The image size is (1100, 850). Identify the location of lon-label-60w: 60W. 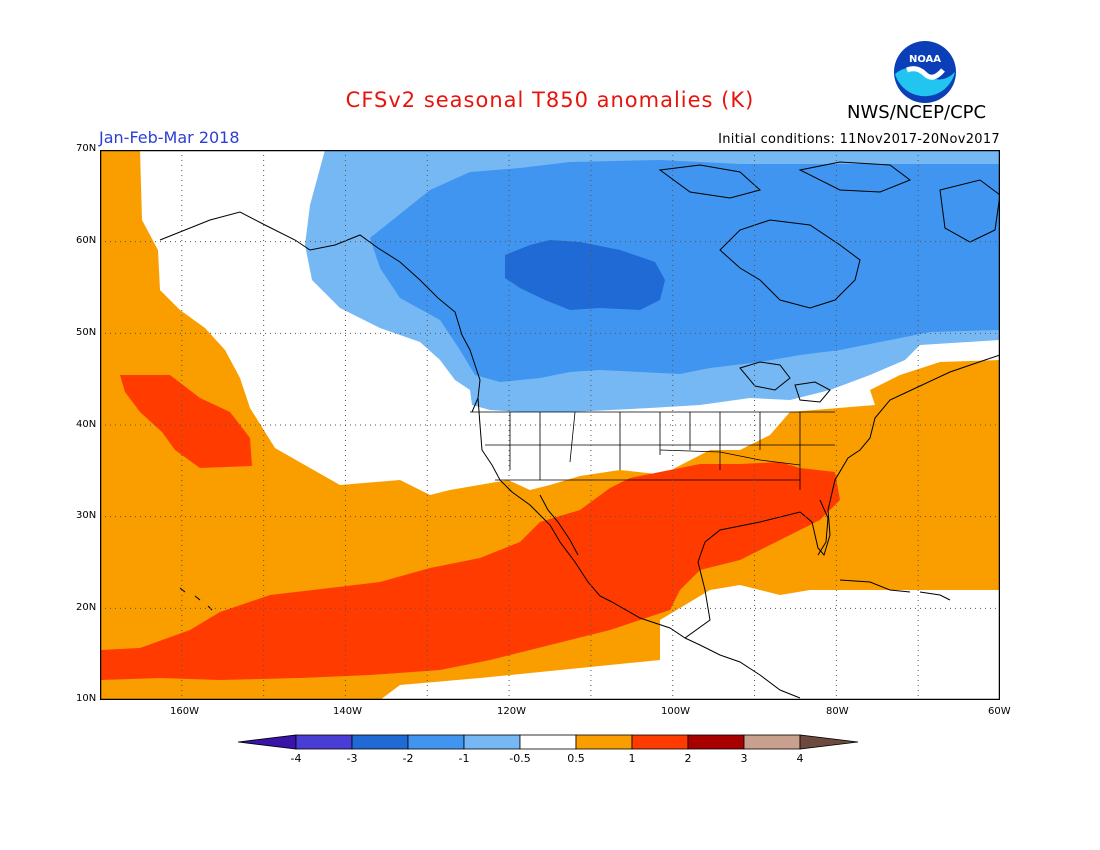
(999, 711).